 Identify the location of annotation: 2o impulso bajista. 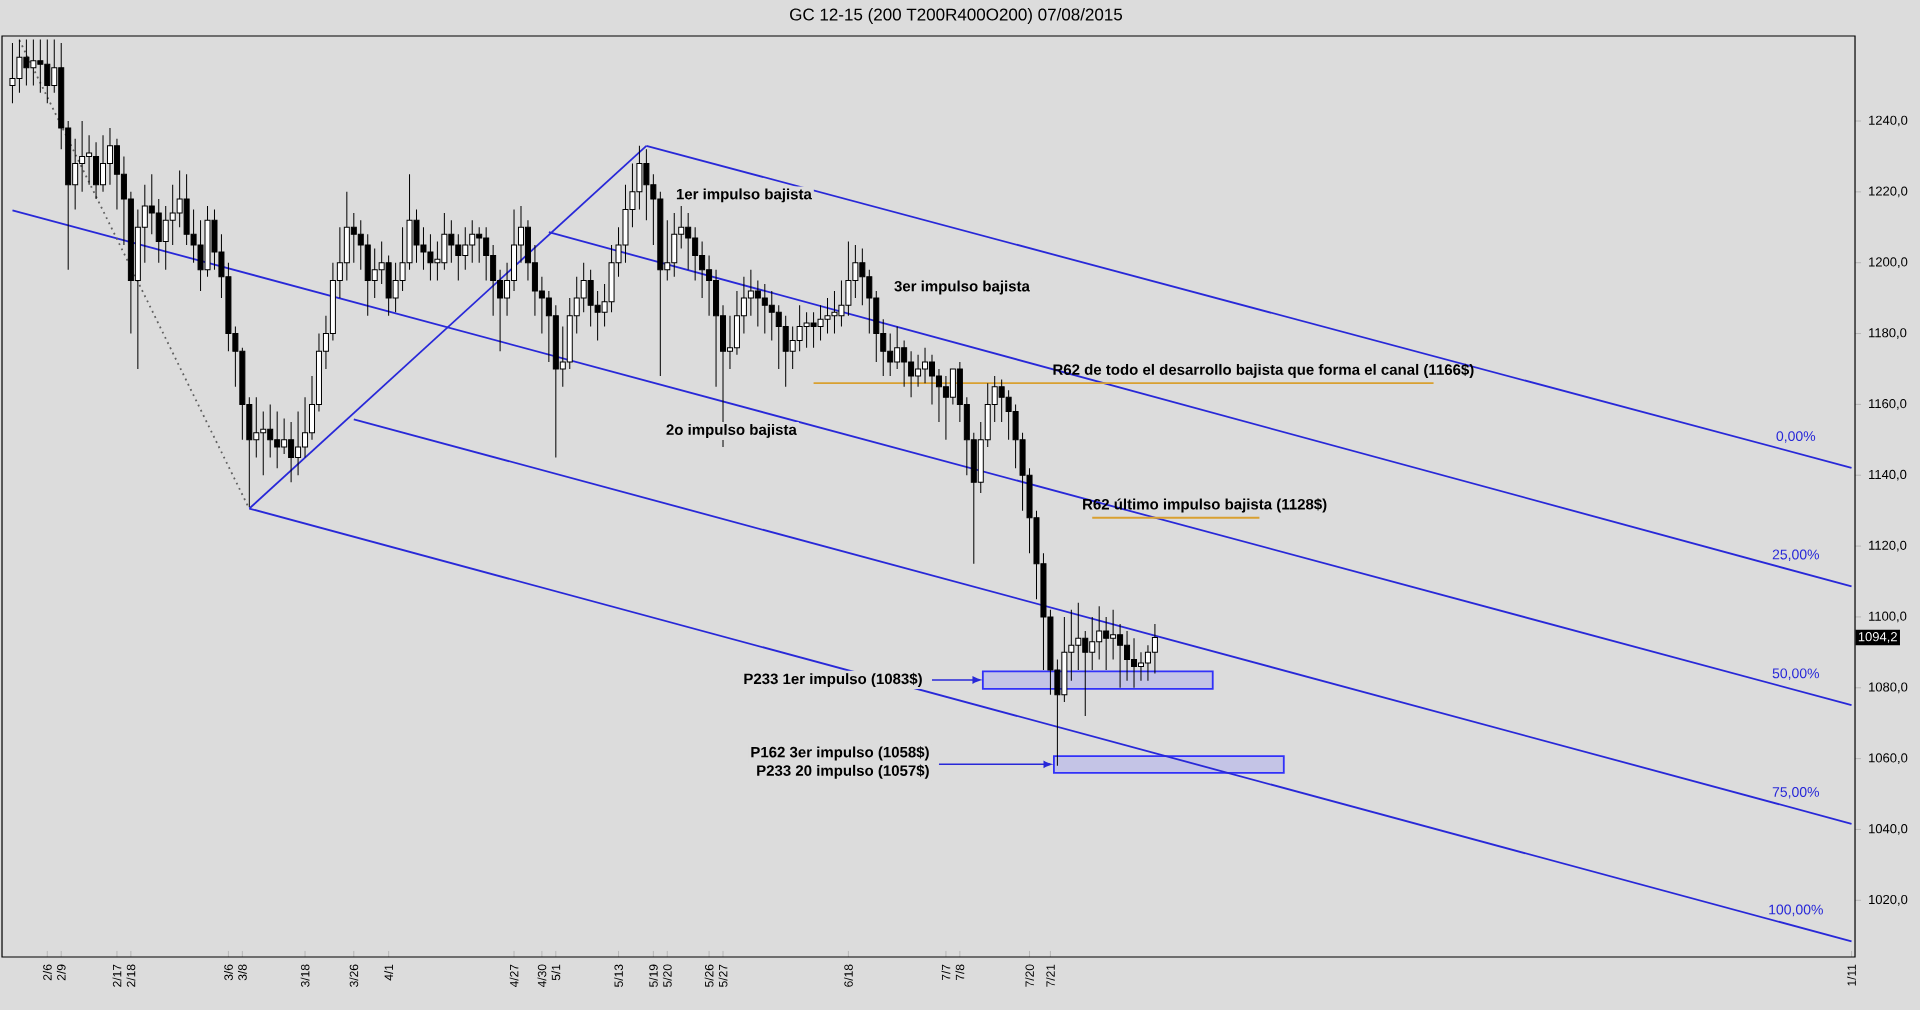
(731, 430).